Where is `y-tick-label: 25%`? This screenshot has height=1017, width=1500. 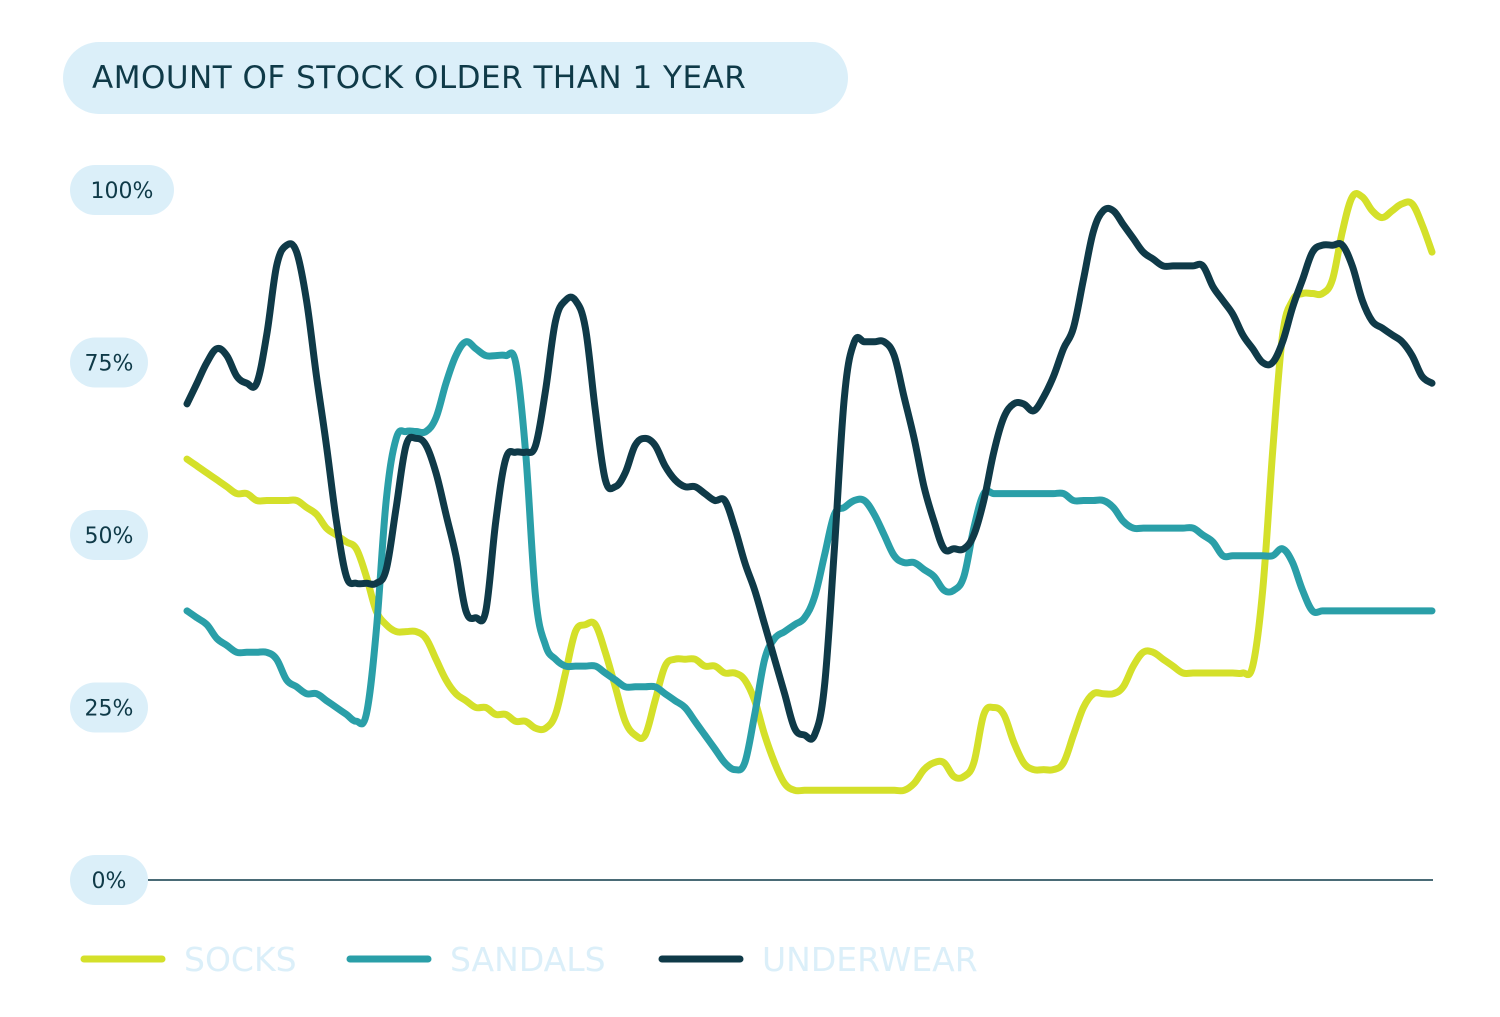
y-tick-label: 25% is located at coordinates (109, 709).